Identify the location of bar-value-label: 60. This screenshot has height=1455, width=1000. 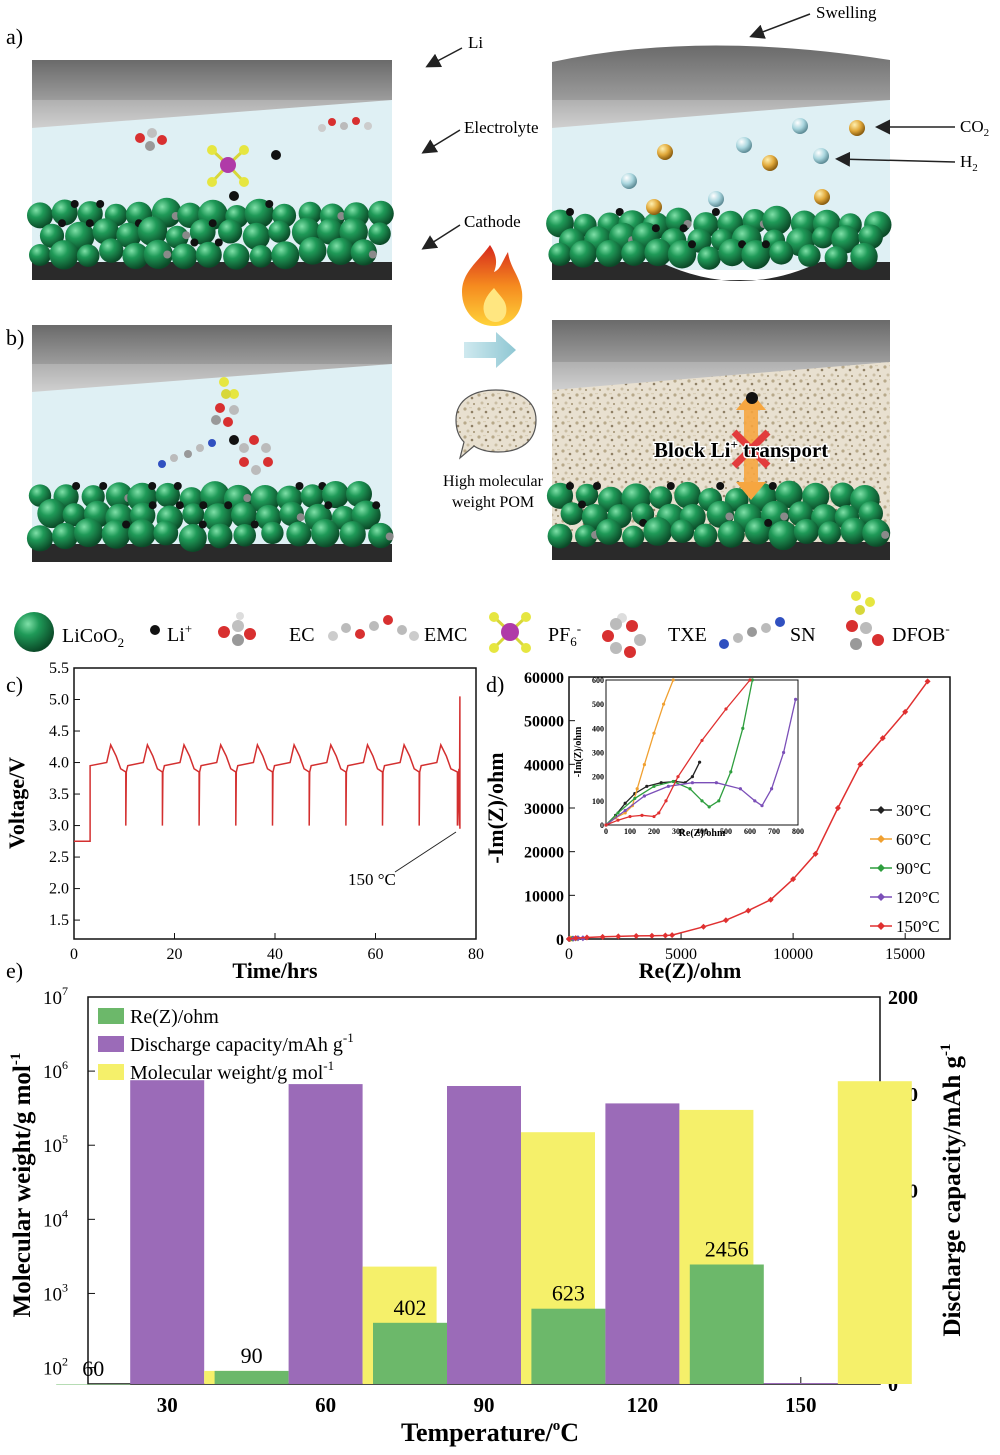
(93, 1368).